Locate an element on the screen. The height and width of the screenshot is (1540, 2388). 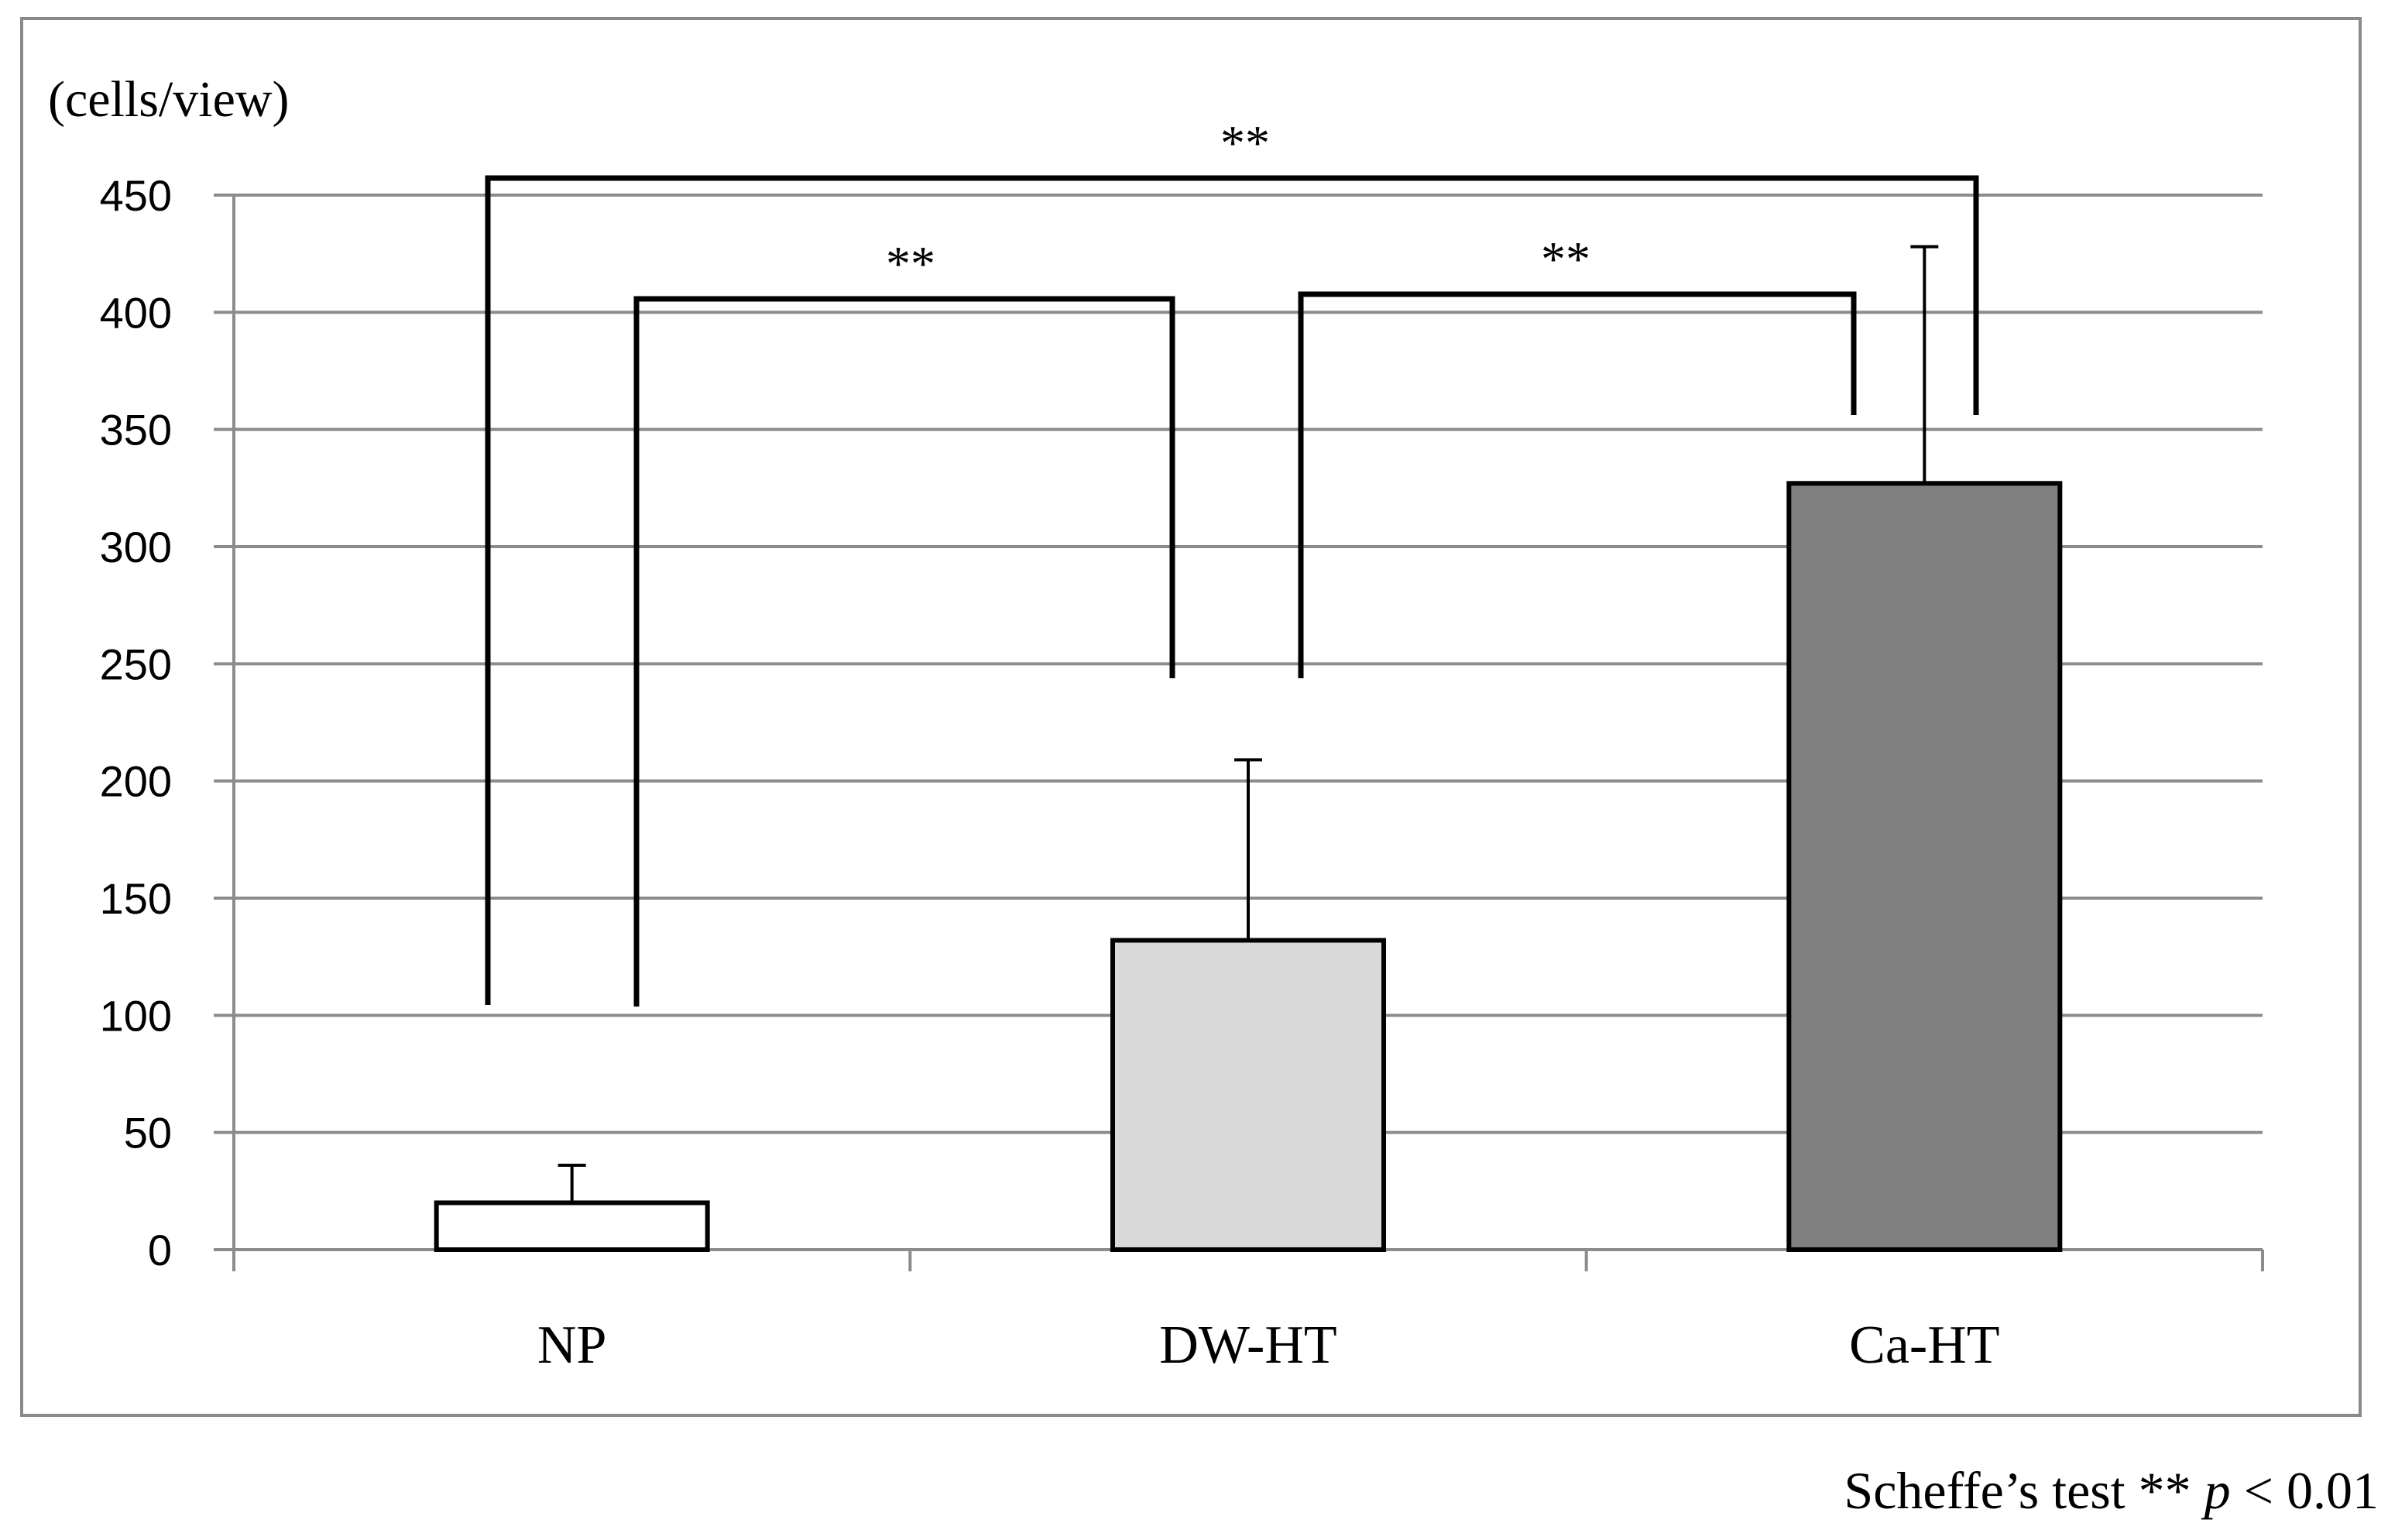
y-tick-label: 0 is located at coordinates (160, 1250).